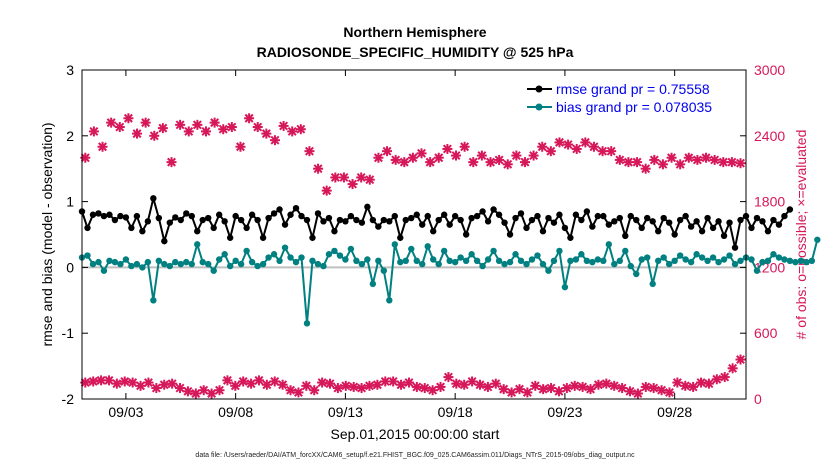 The width and height of the screenshot is (830, 470). I want to click on y-right-tick-label: 0, so click(758, 399).